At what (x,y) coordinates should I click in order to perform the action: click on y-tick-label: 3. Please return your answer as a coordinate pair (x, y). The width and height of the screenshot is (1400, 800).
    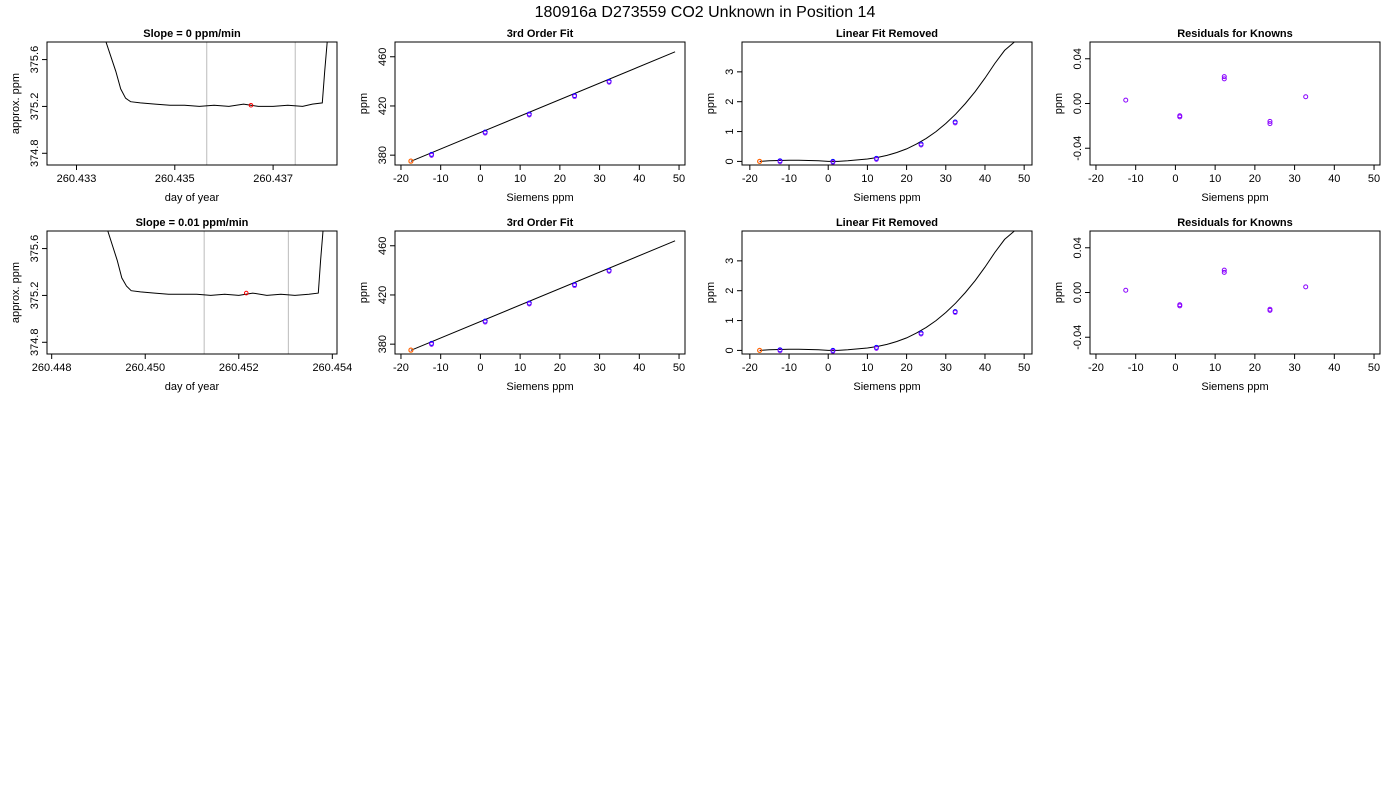
    Looking at the image, I should click on (730, 72).